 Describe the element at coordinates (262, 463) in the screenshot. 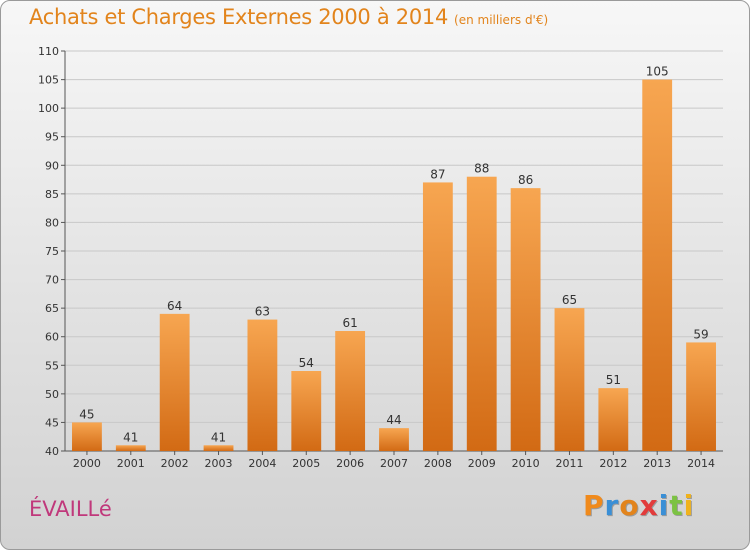

I see `x-tick-label: 2004` at that location.